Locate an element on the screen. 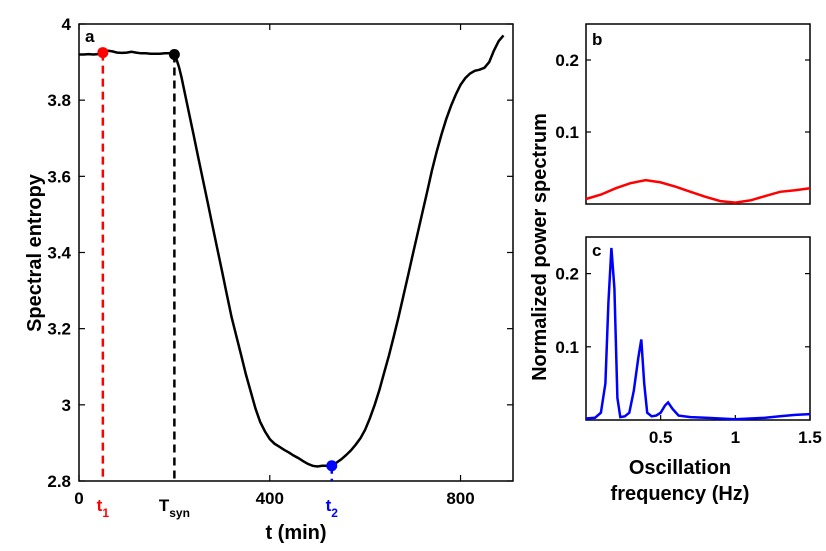  xtick-label: 1 is located at coordinates (735, 437).